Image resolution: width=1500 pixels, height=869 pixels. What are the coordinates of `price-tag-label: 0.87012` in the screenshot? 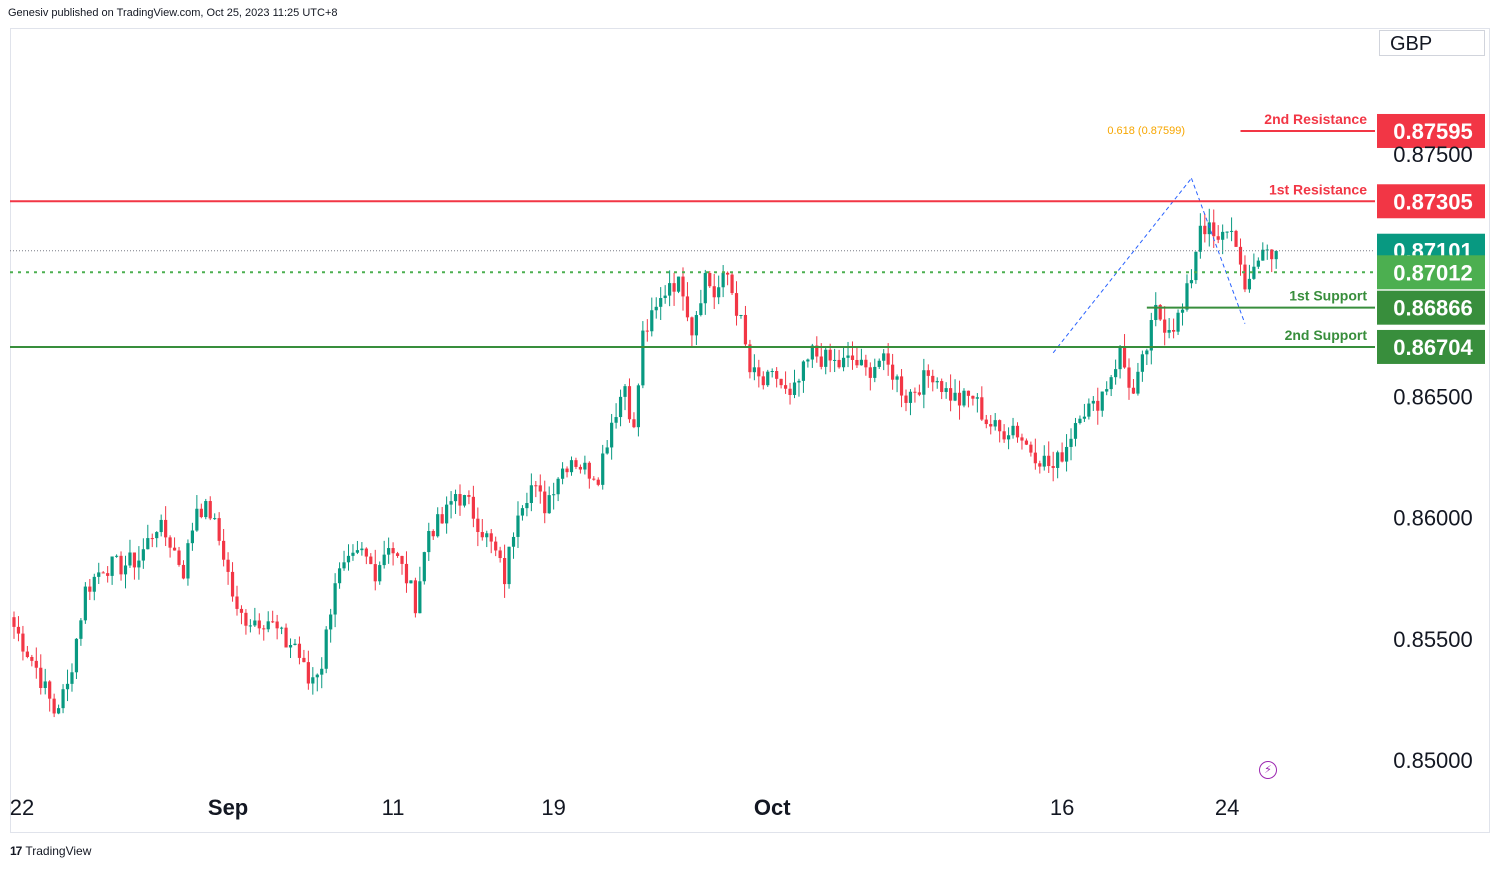 It's located at (1433, 272).